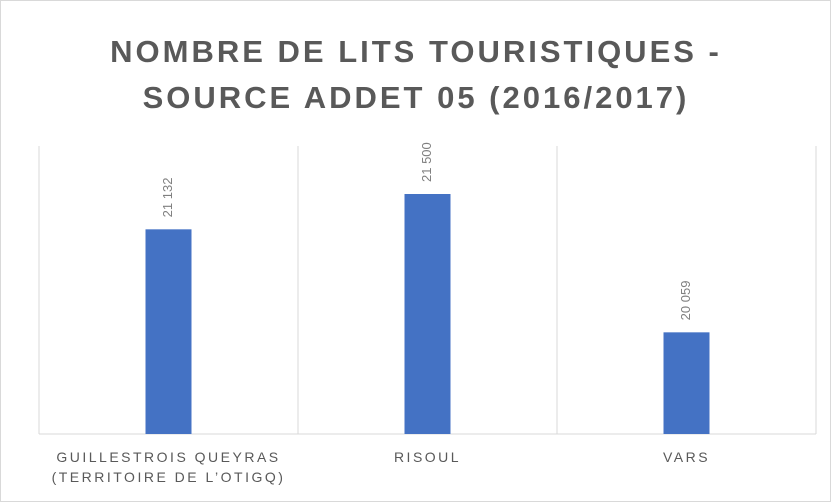 This screenshot has width=831, height=502. I want to click on x-tick-label: VARS, so click(686, 457).